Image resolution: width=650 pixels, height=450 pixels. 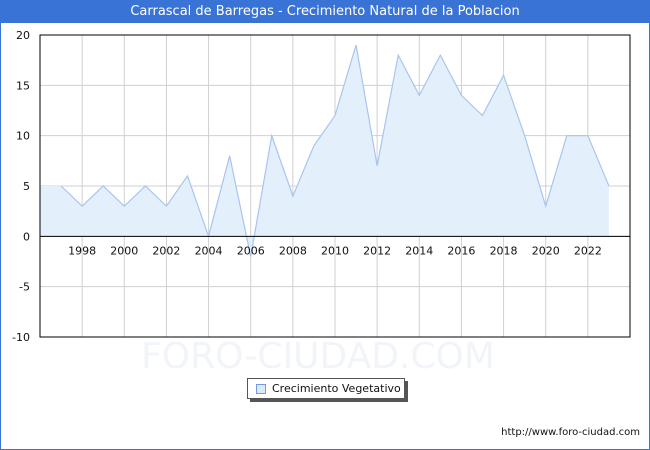 I want to click on x-tick-label: 2000, so click(x=124, y=250).